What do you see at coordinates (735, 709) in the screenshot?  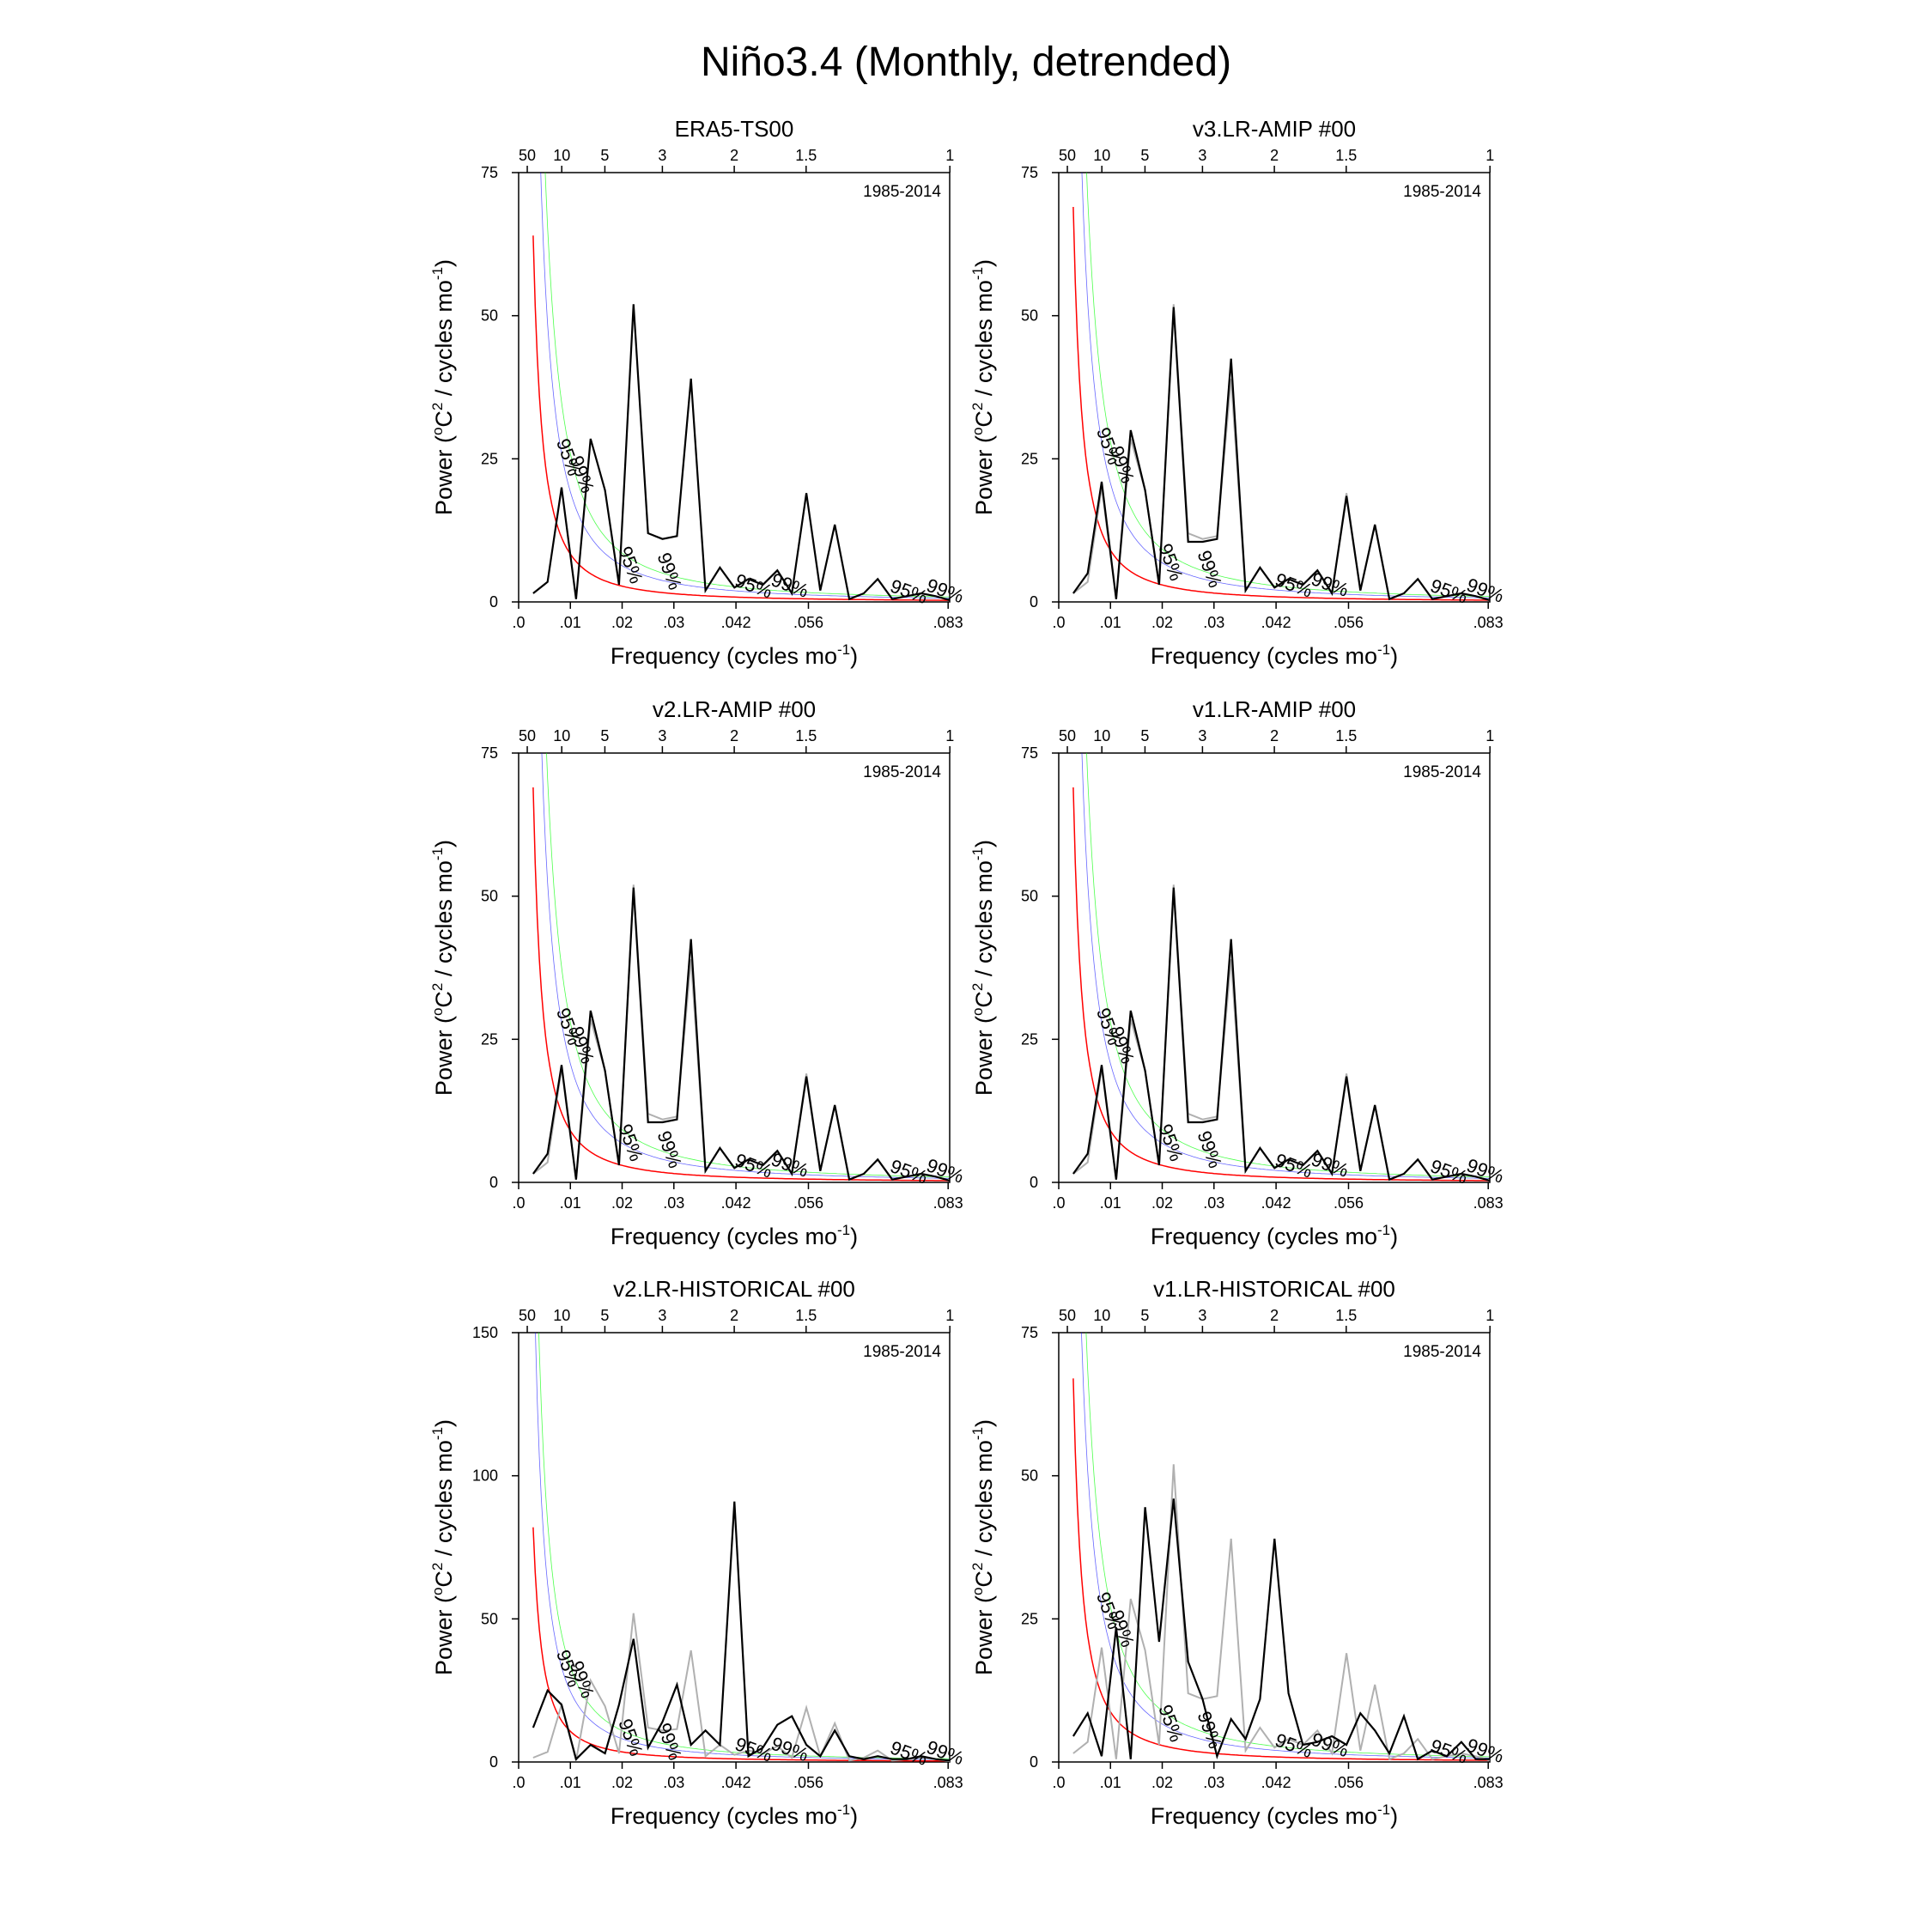 I see `panel-title: v2.LR-AMIP #00` at bounding box center [735, 709].